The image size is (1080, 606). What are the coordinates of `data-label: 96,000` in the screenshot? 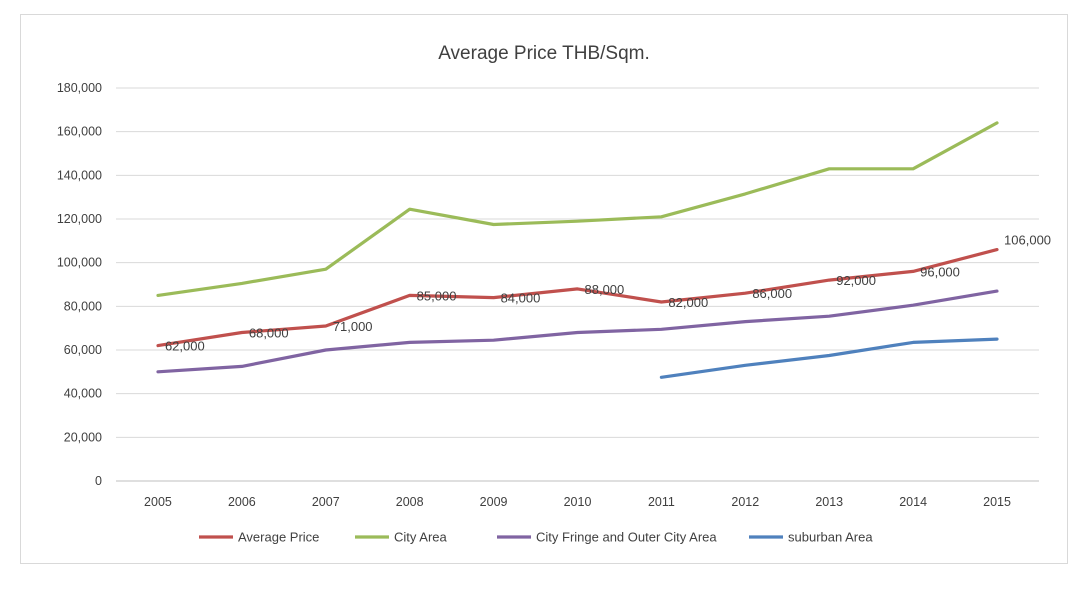 It's located at (940, 271).